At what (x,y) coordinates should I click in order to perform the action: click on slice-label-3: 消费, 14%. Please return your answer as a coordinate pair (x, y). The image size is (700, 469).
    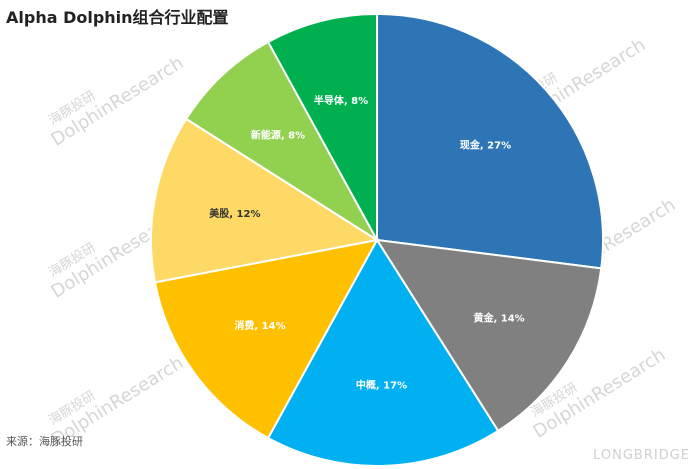
    Looking at the image, I should click on (259, 325).